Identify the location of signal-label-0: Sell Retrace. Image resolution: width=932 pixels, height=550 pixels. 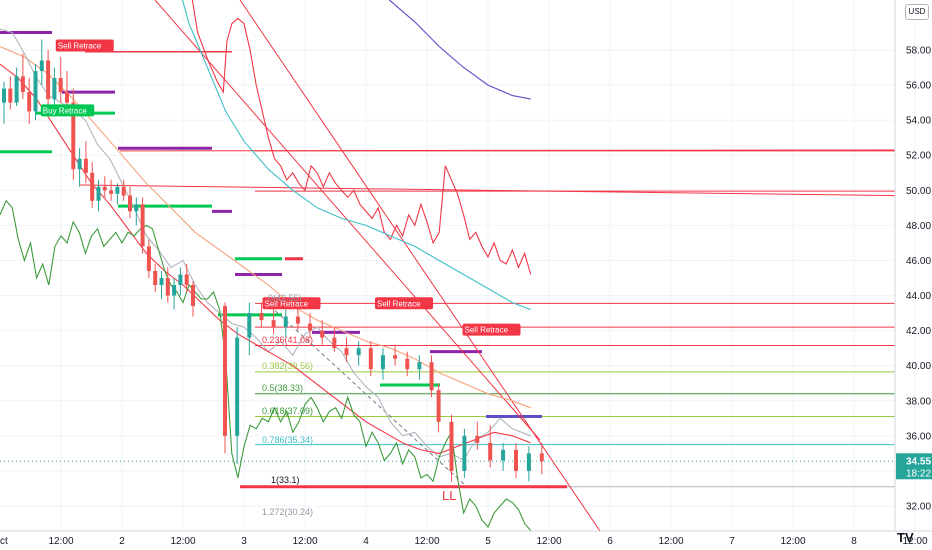
(80, 45).